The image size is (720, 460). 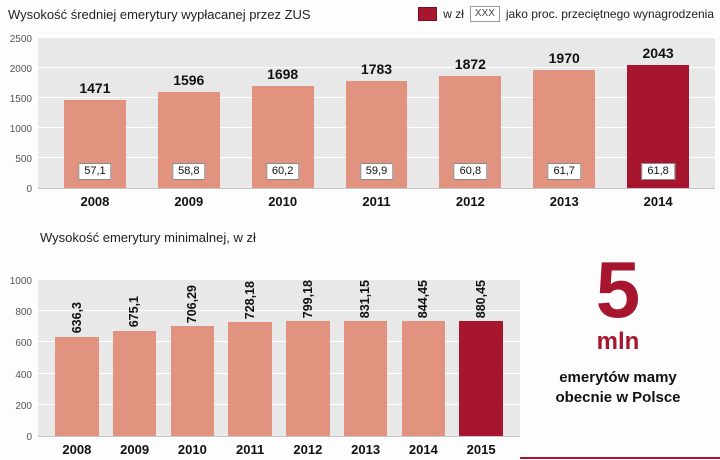 I want to click on bar-value-label: 1471, so click(x=95, y=87).